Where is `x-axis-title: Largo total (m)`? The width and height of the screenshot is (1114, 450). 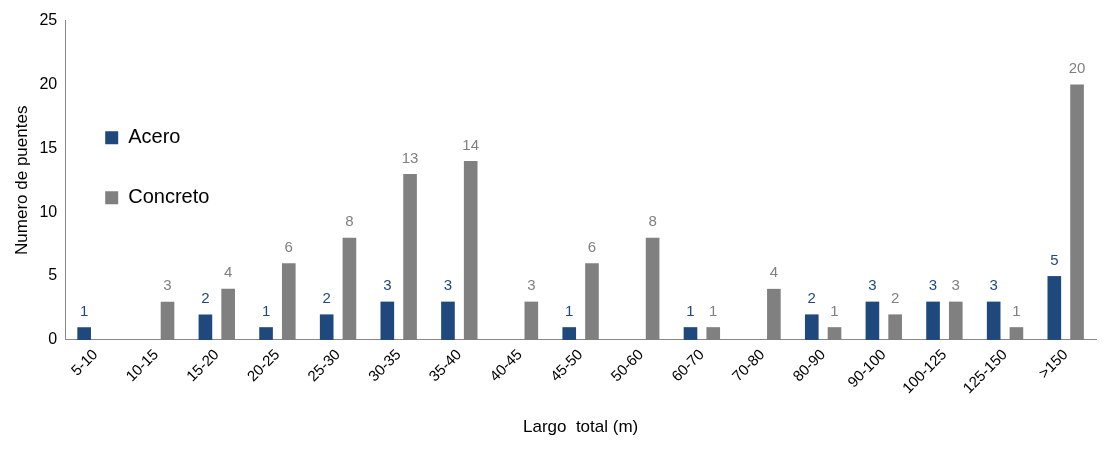
x-axis-title: Largo total (m) is located at coordinates (580, 427).